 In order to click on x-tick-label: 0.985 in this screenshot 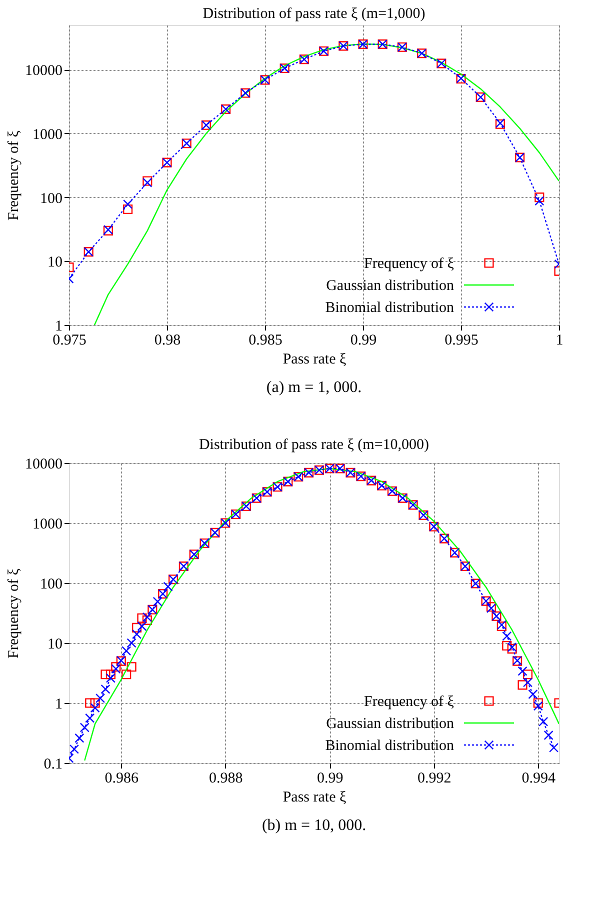, I will do `click(265, 340)`.